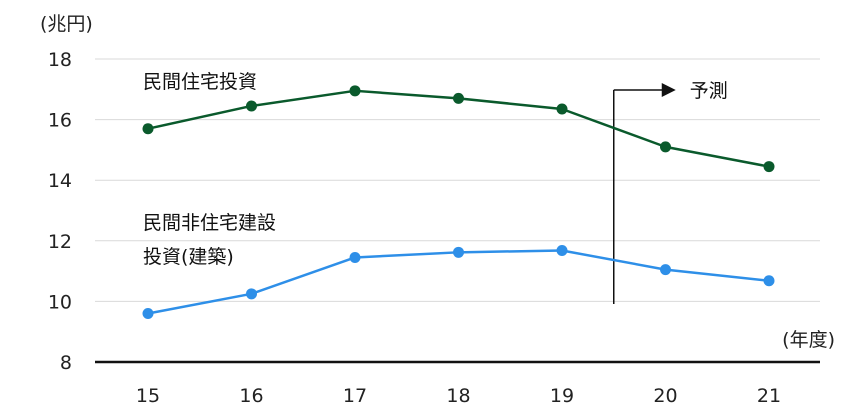 Image resolution: width=864 pixels, height=418 pixels. I want to click on x-tick-label: 17, so click(355, 396).